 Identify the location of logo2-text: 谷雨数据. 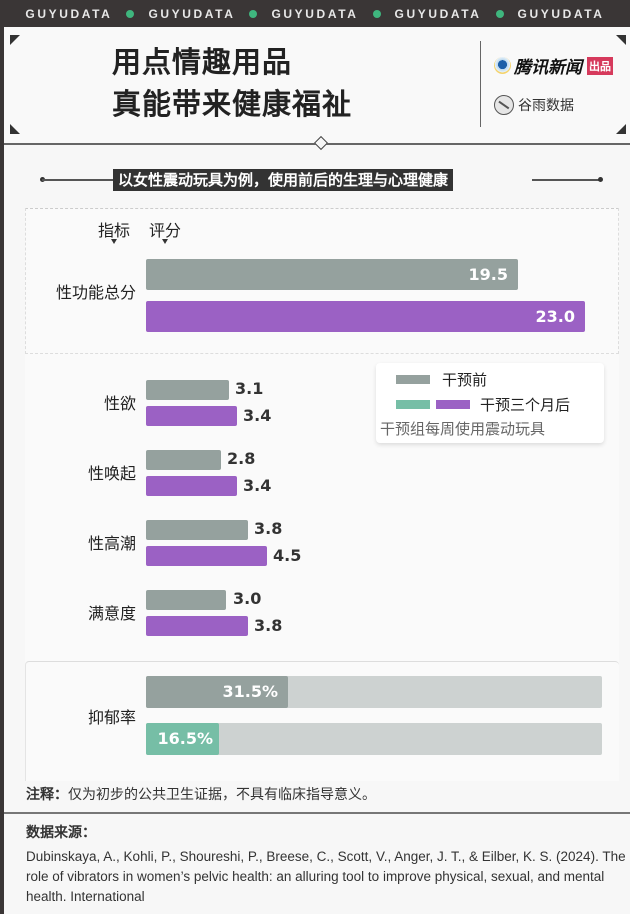
(546, 106).